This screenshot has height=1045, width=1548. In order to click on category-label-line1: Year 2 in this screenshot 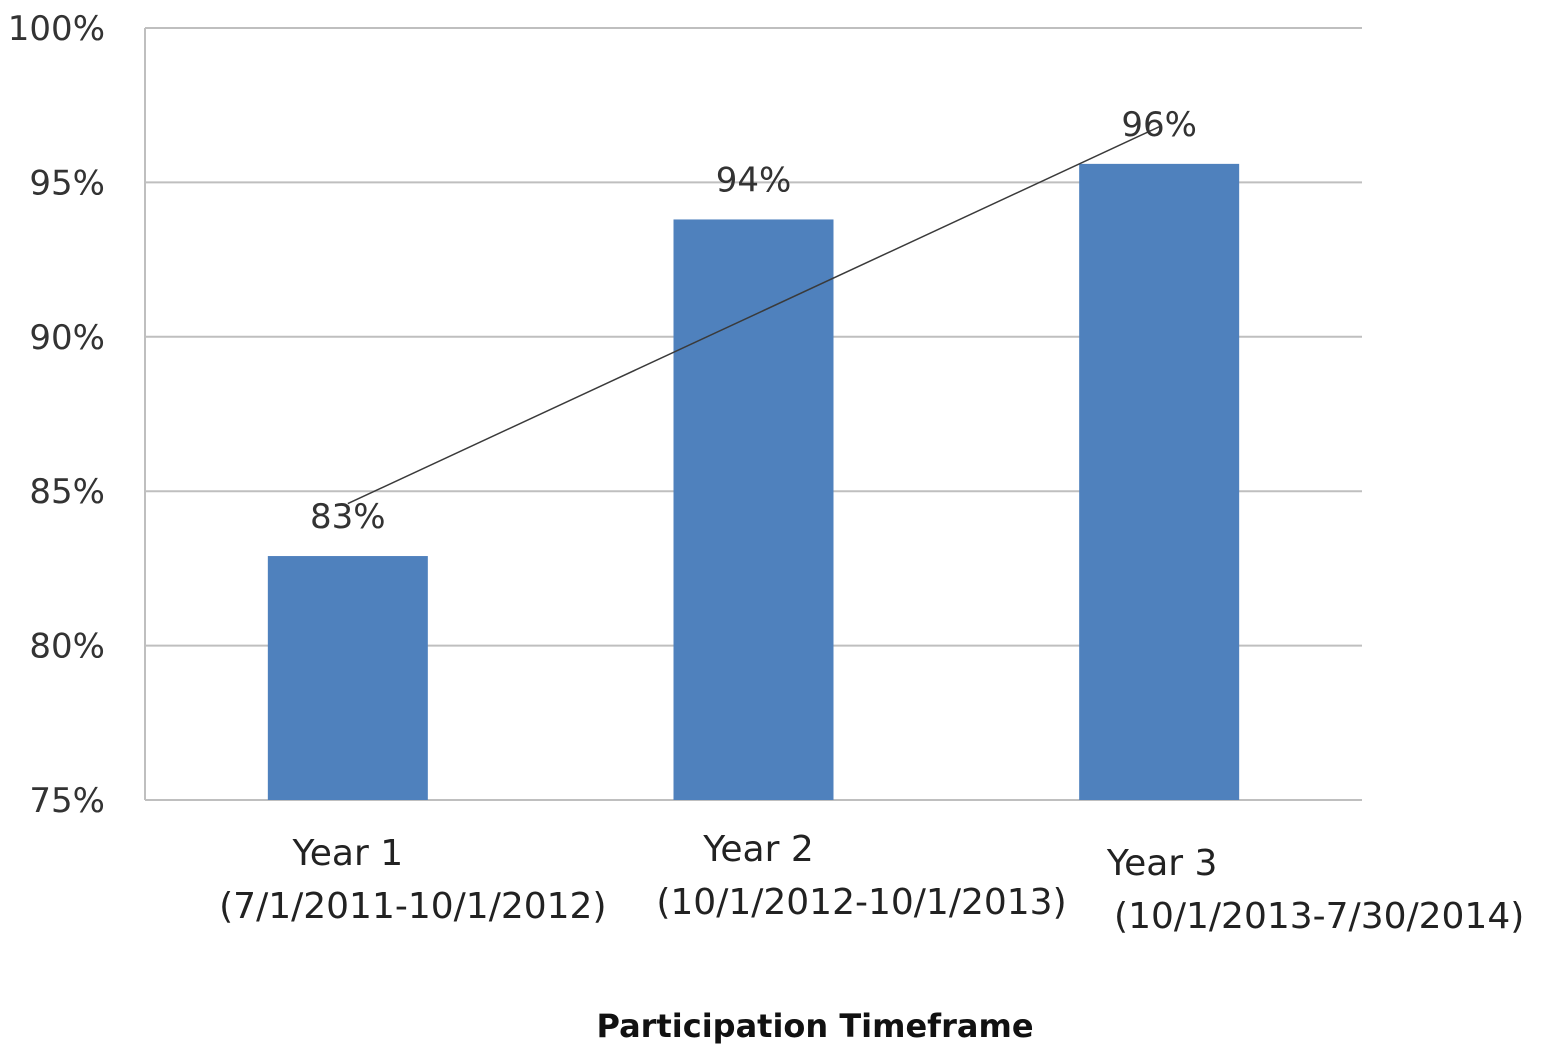, I will do `click(758, 849)`.